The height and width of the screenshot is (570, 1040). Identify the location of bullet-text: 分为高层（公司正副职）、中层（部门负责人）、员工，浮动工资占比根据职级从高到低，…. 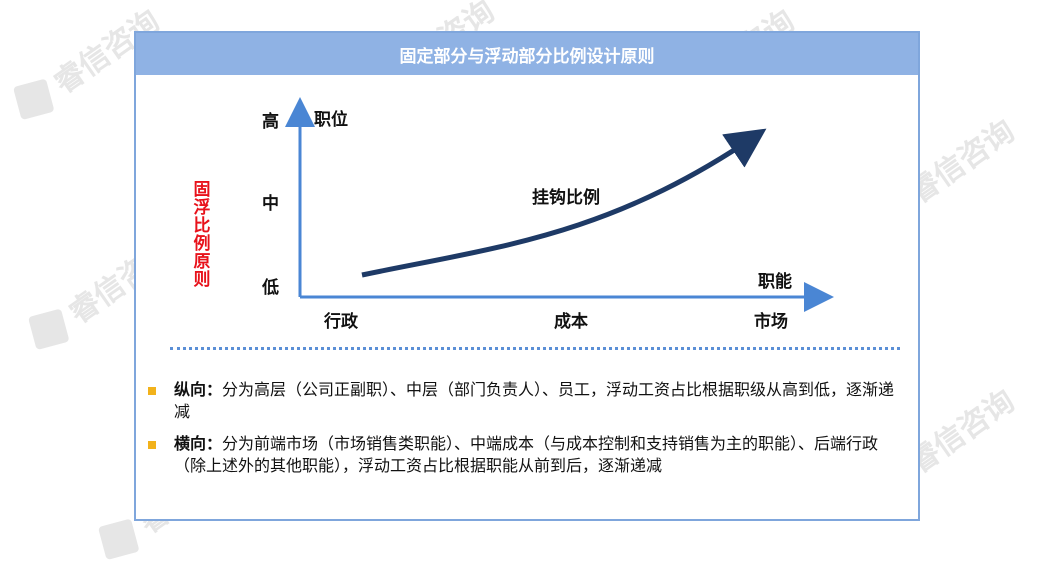
(534, 400).